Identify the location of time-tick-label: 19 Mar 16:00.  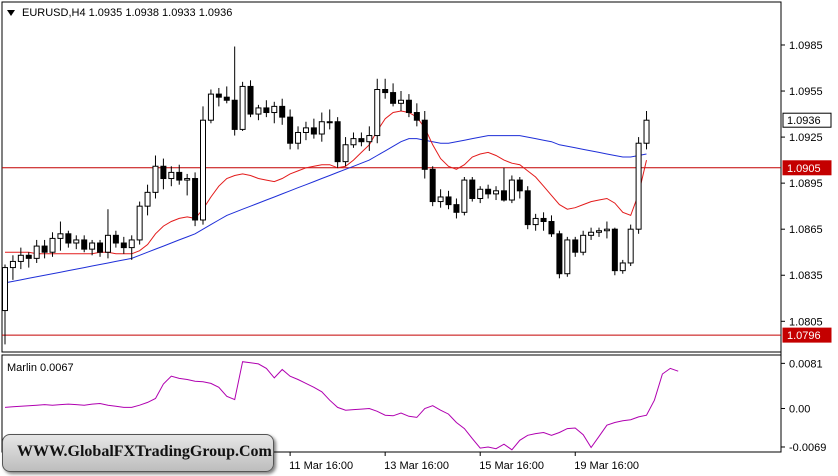
(606, 466).